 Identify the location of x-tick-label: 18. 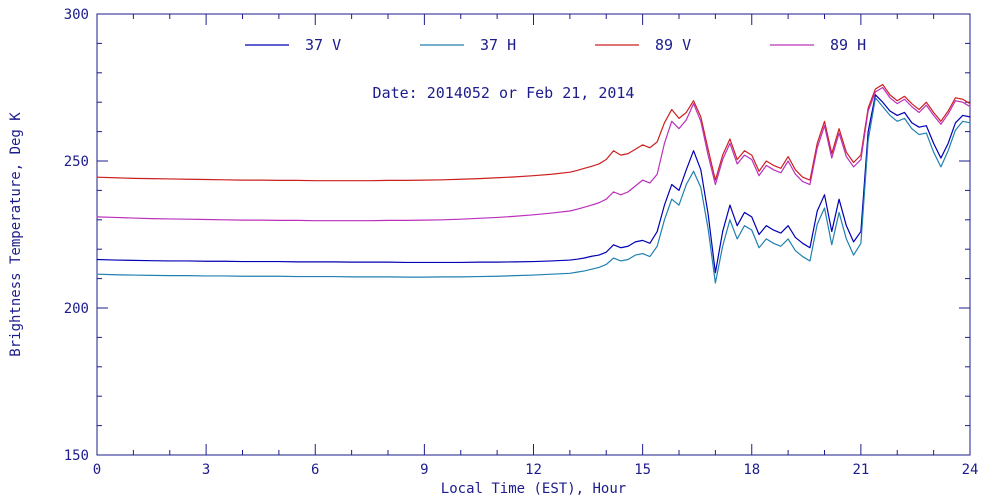
(751, 470).